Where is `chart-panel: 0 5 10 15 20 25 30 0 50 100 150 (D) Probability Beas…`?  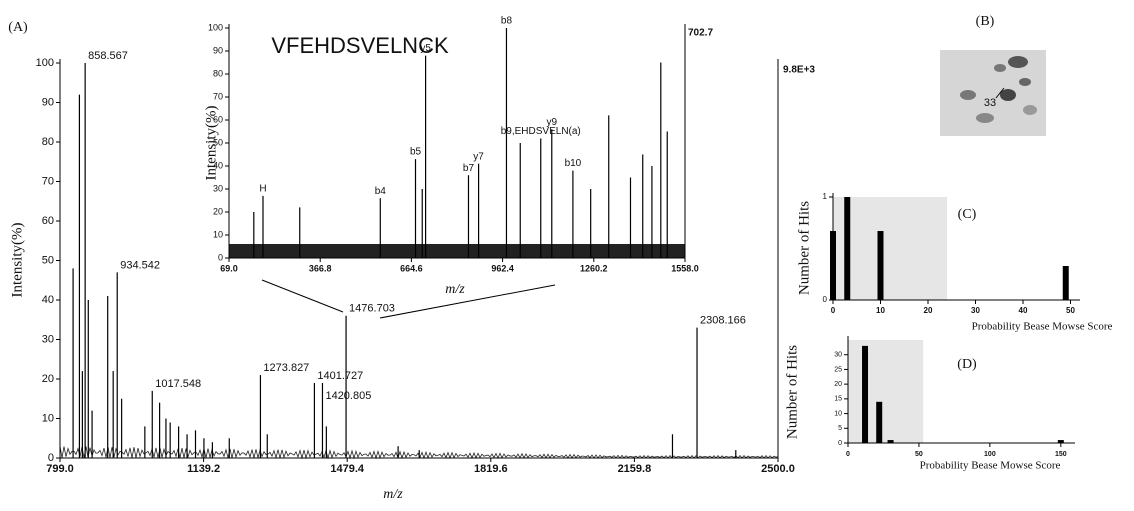 chart-panel: 0 5 10 15 20 25 30 0 50 100 150 (D) Probability Beas… is located at coordinates (929, 404).